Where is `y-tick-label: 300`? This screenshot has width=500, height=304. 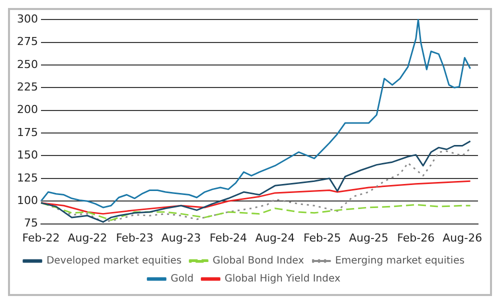 y-tick-label: 300 is located at coordinates (27, 19).